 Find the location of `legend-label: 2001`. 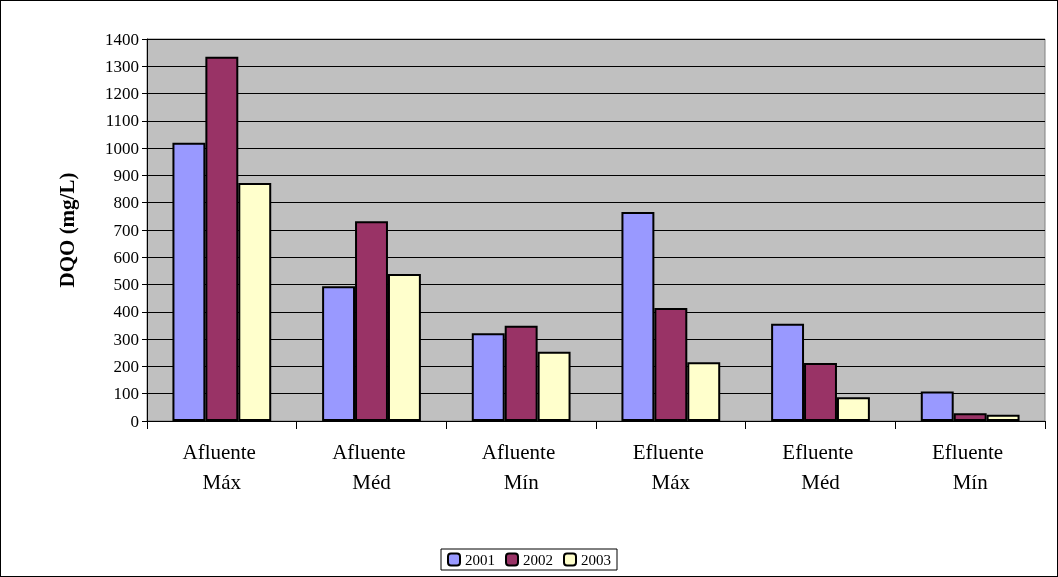

legend-label: 2001 is located at coordinates (480, 559).